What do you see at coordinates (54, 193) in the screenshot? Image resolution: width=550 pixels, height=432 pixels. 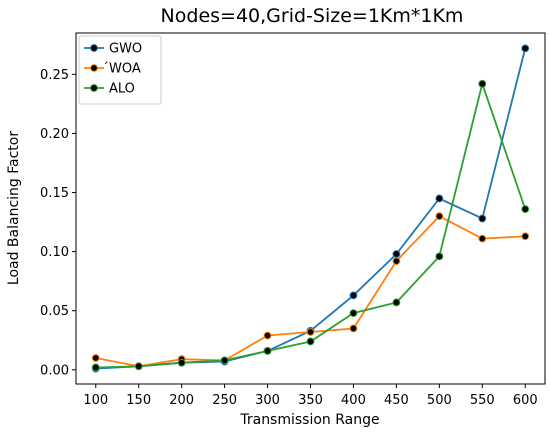 I see `y-tick-label: 0.15` at bounding box center [54, 193].